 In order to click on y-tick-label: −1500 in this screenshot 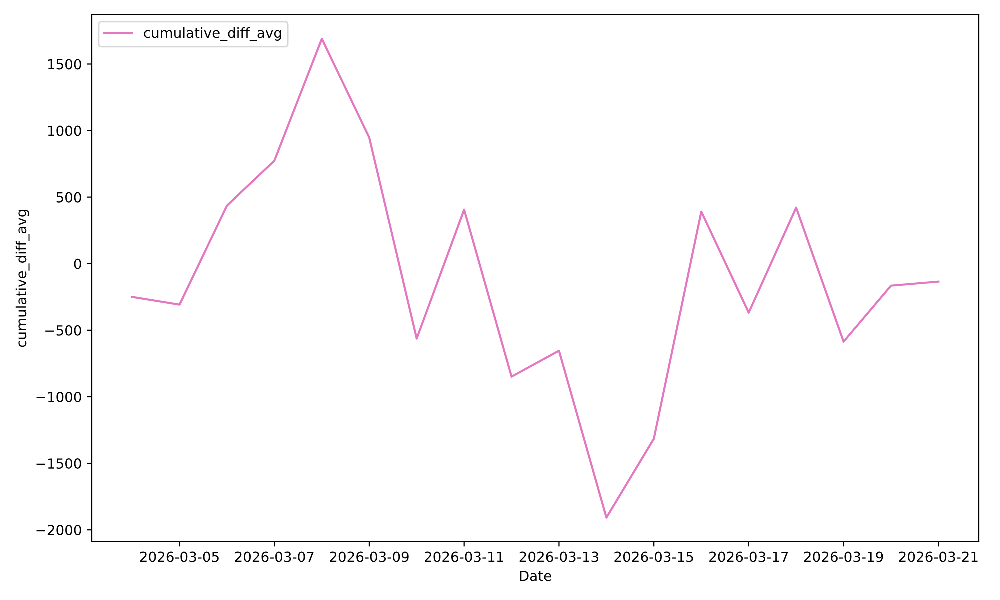, I will do `click(59, 464)`.